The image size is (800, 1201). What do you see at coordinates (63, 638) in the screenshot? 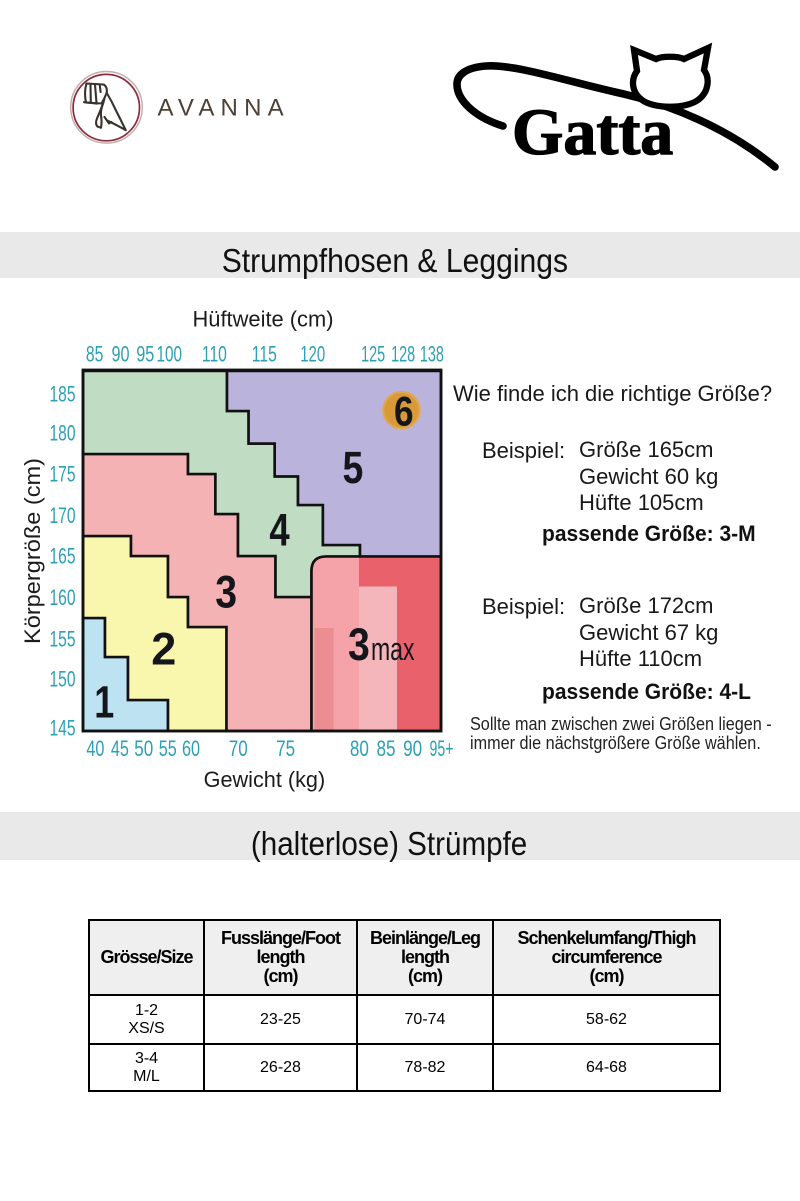
I see `svg-text: 155` at bounding box center [63, 638].